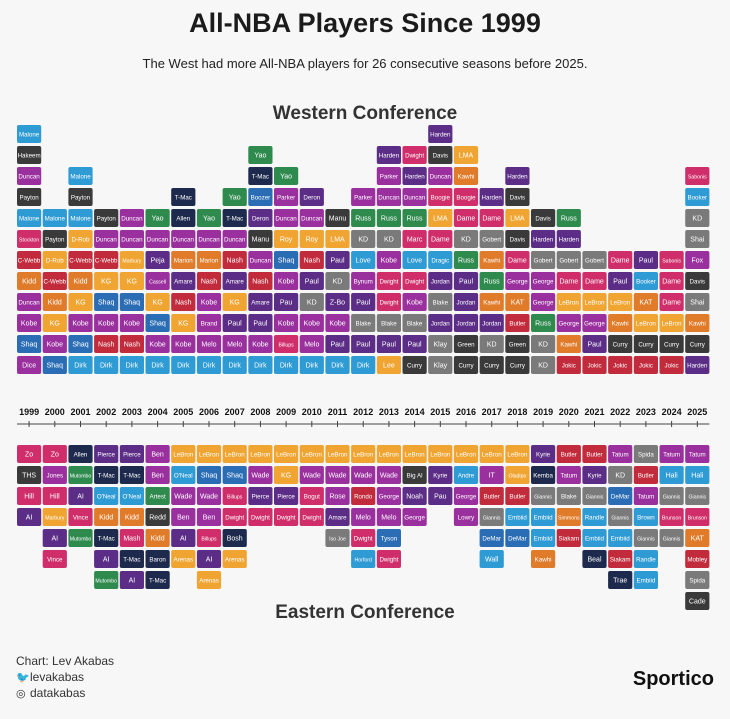  I want to click on west-player-name: Parker, so click(363, 197).